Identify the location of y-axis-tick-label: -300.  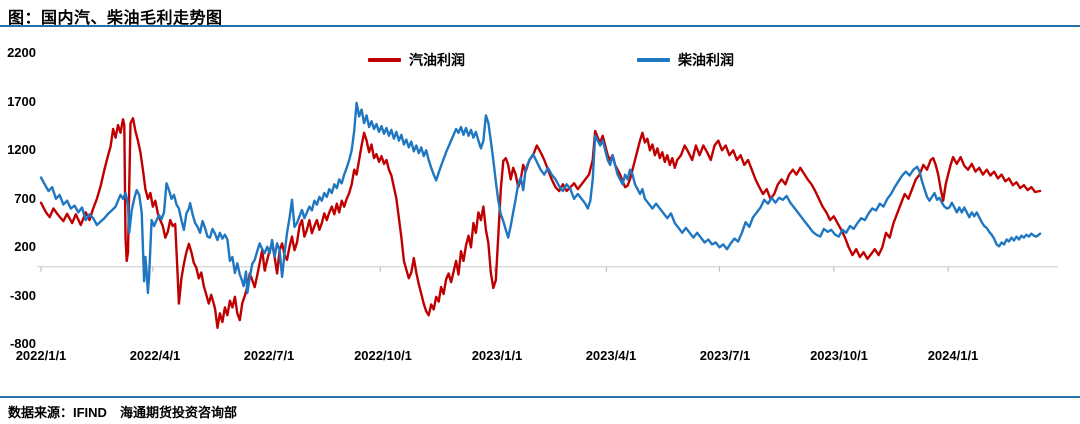
(22, 295).